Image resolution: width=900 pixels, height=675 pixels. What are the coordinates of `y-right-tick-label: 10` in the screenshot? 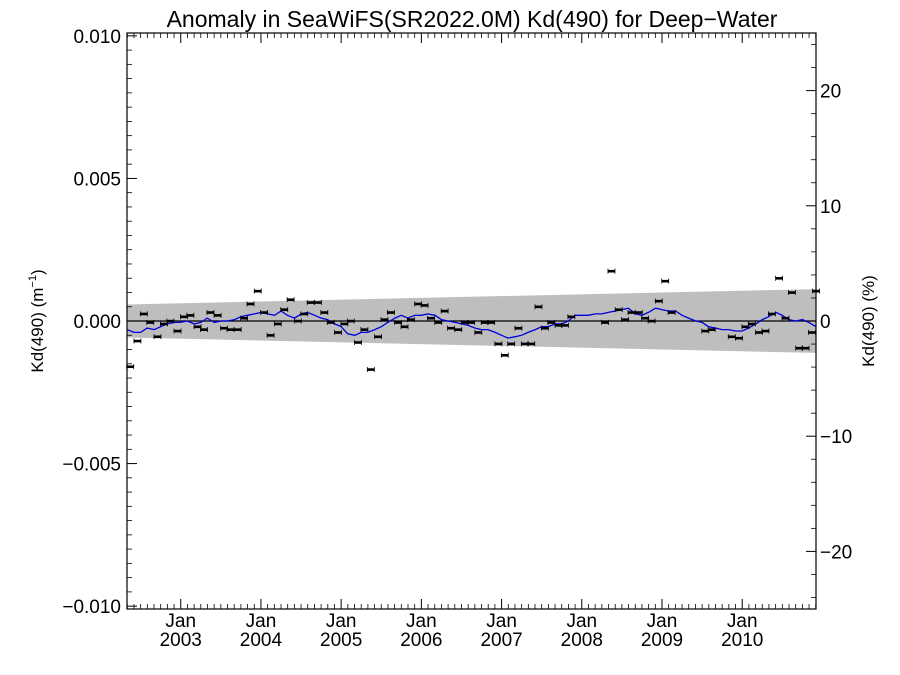 It's located at (830, 207).